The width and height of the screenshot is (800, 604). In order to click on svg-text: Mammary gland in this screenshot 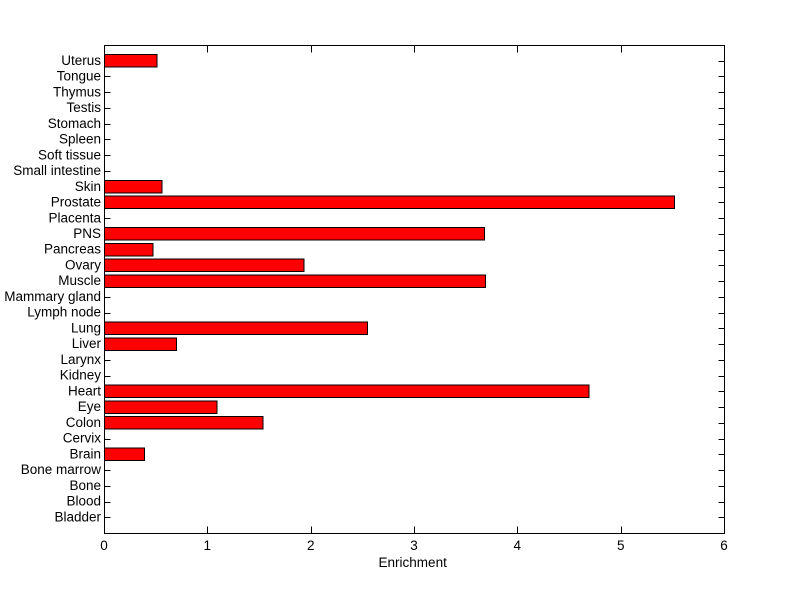, I will do `click(52, 296)`.